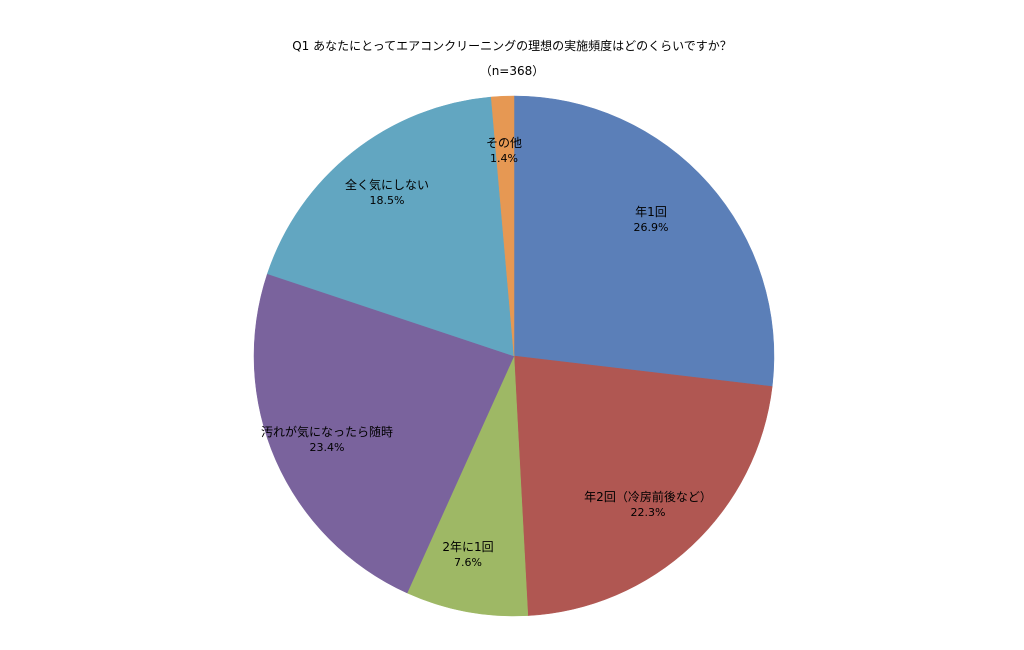 Image resolution: width=1024 pixels, height=650 pixels. Describe the element at coordinates (512, 71) in the screenshot. I see `chart-subtitle: （n=368）` at that location.